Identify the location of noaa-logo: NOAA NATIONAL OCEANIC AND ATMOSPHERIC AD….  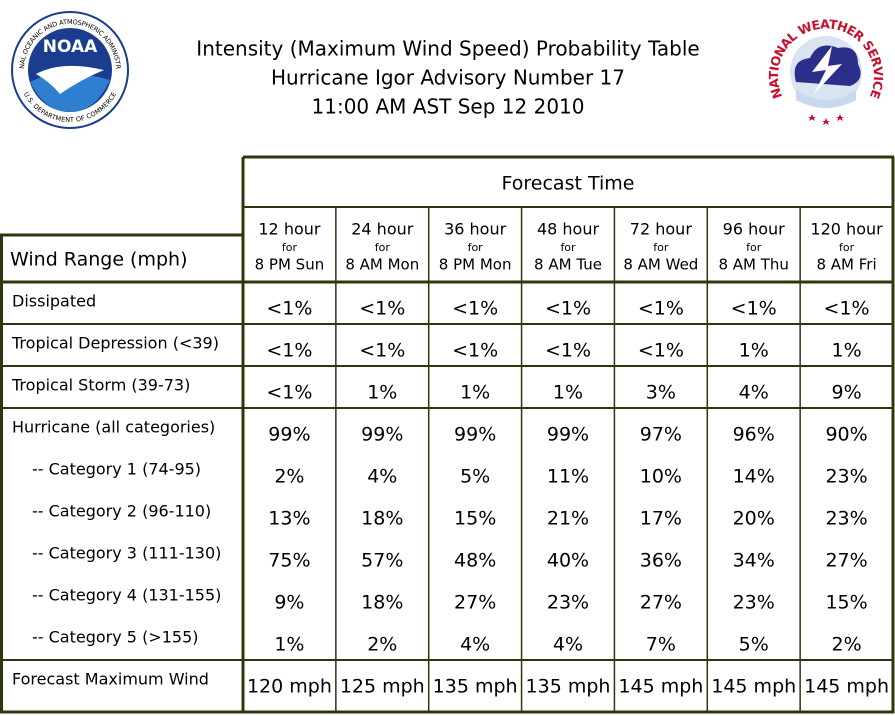
(64, 64).